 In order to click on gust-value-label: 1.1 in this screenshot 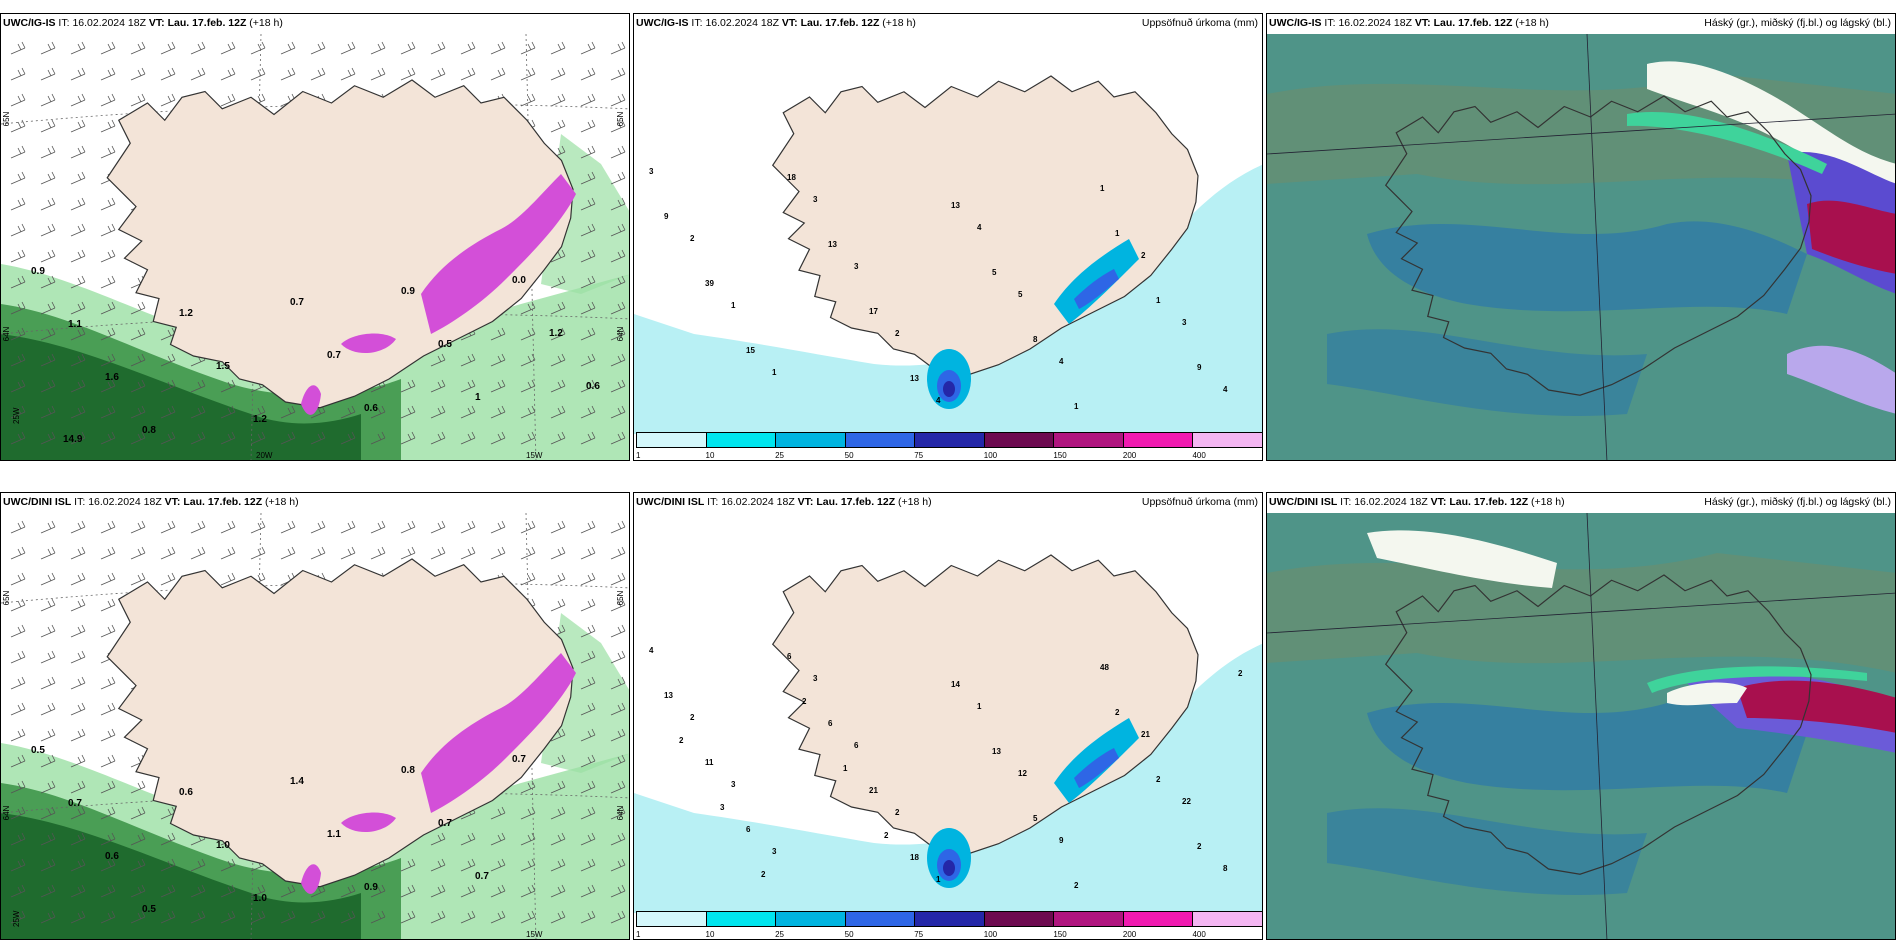, I will do `click(75, 324)`.